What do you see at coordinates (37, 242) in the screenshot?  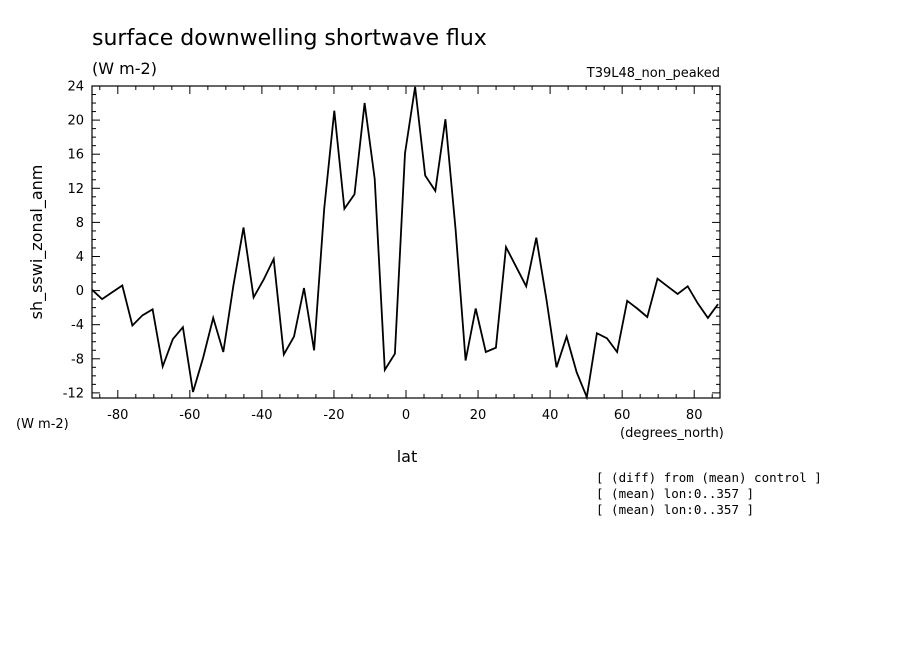 I see `y-axis-label: sh_sswi_zonal_anm` at bounding box center [37, 242].